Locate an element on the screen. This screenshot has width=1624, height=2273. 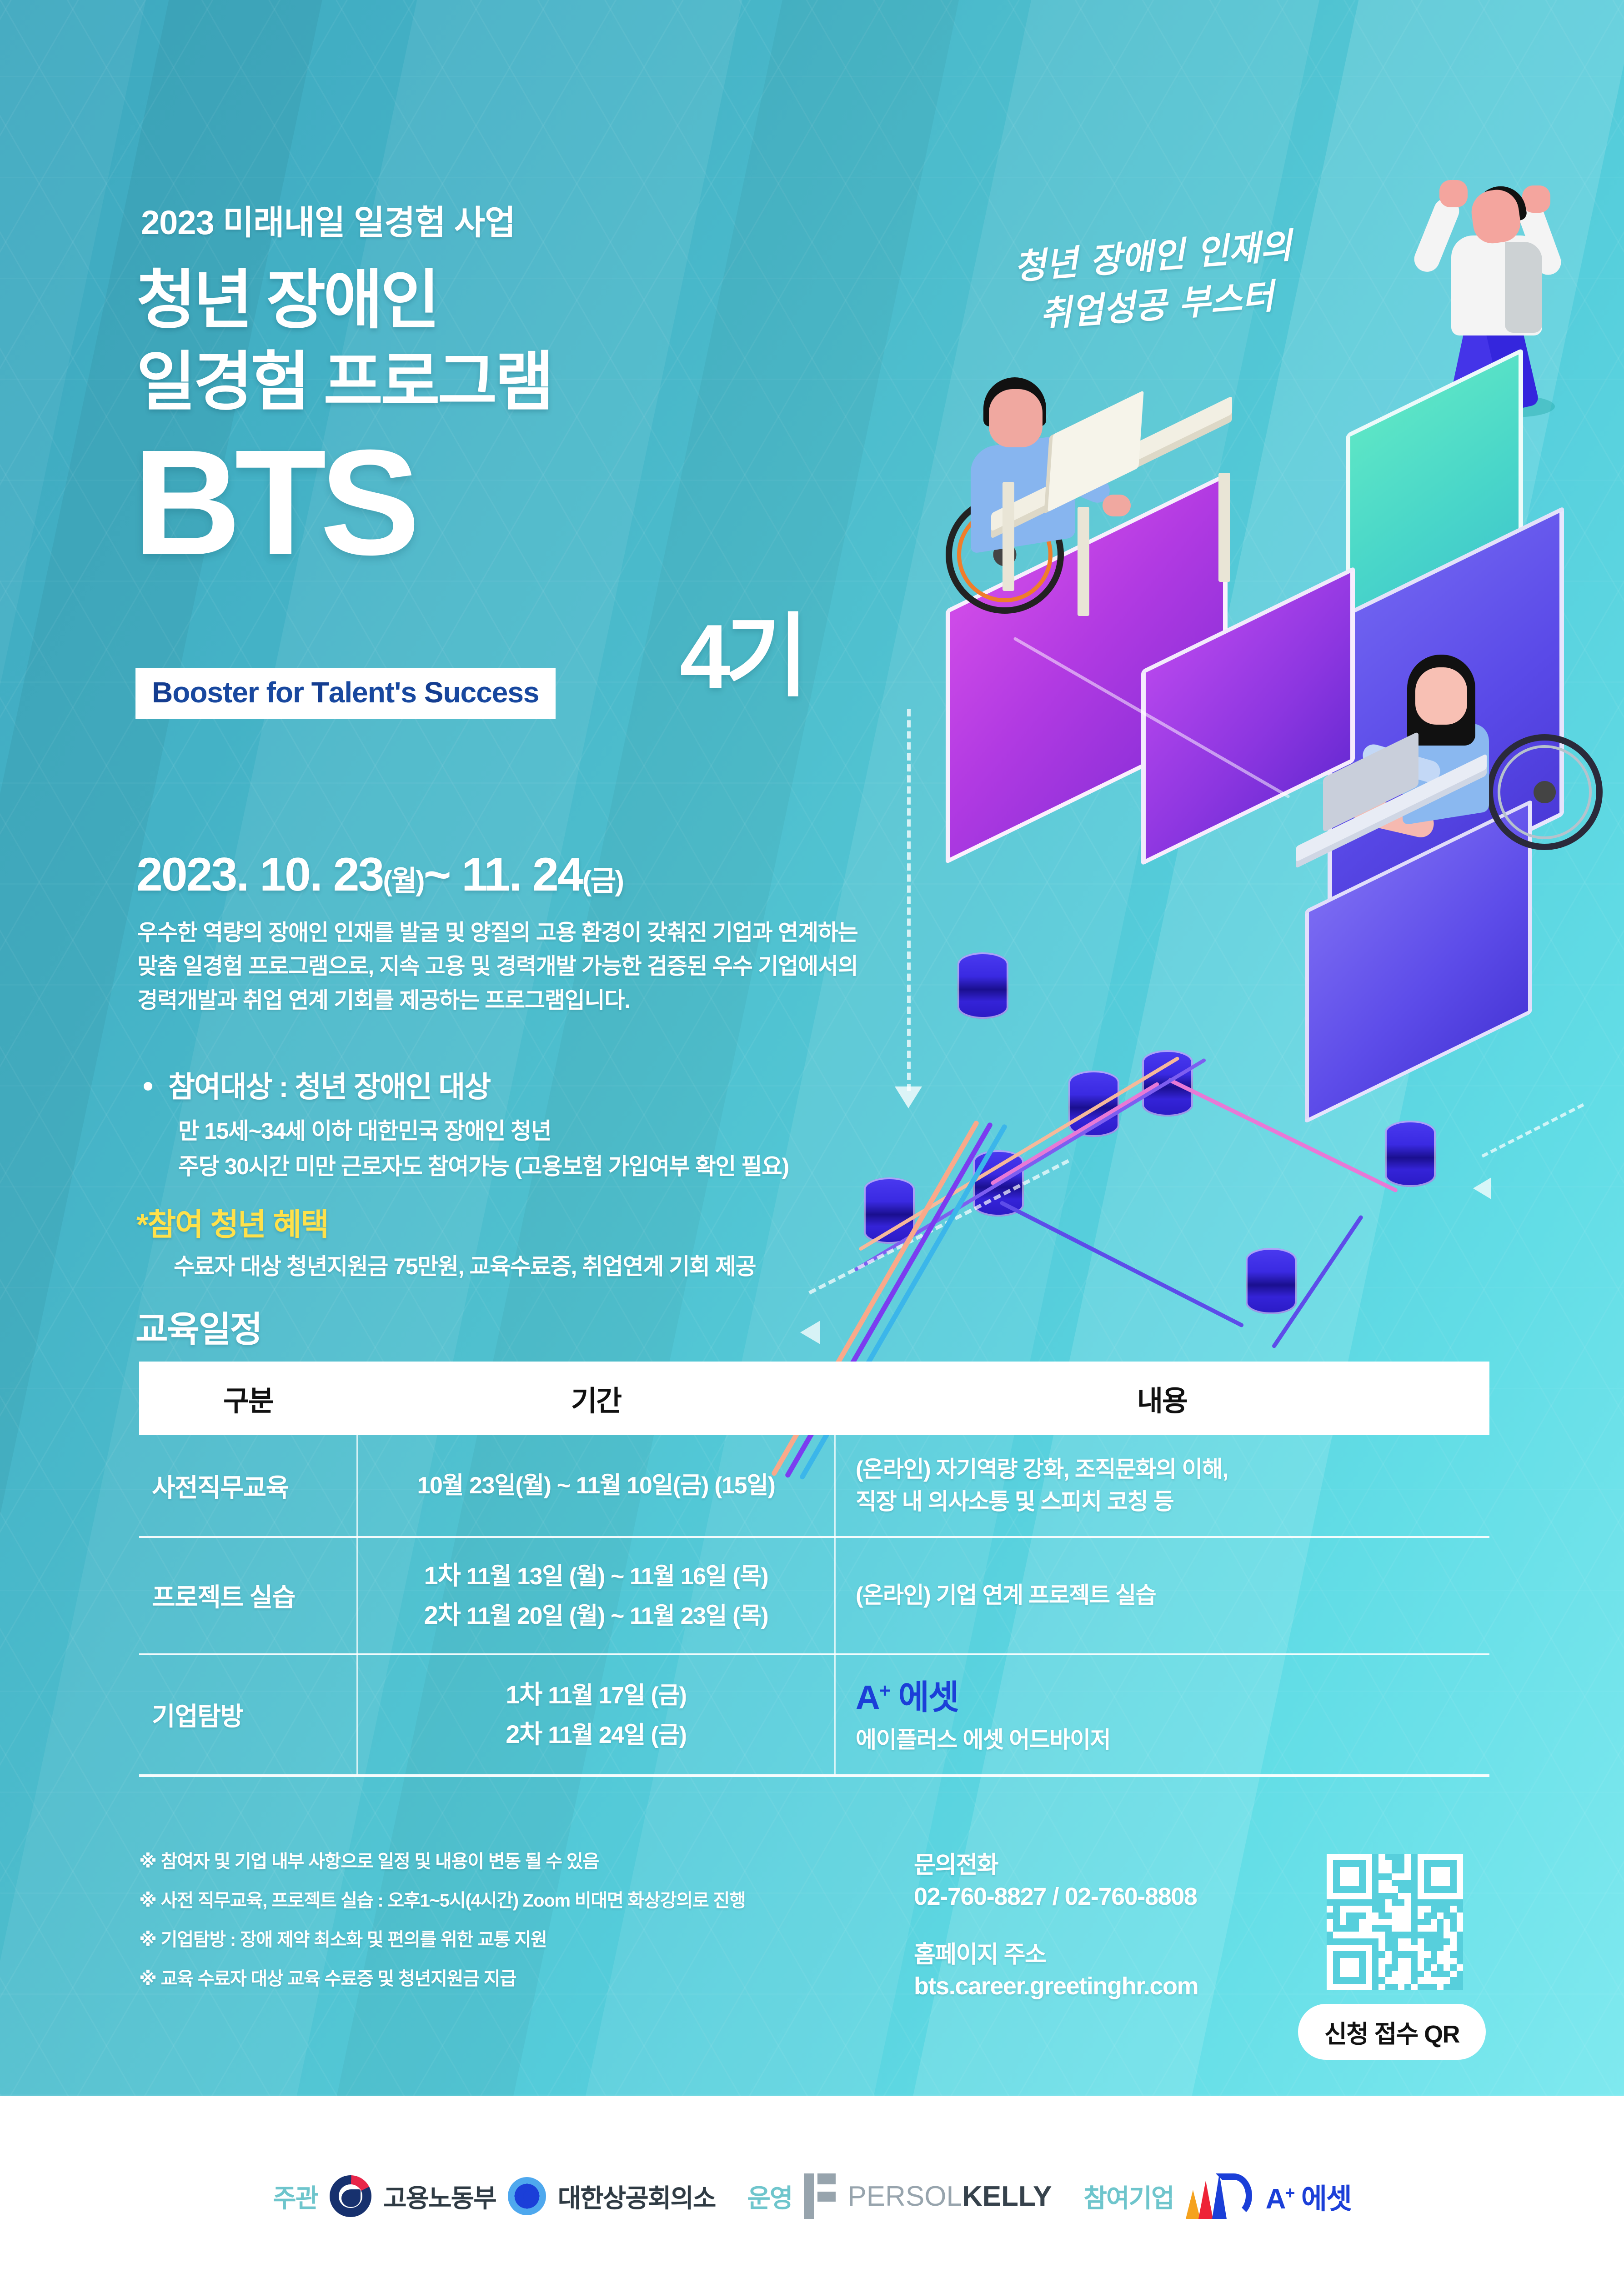
table-header-row: 구분 기간 내용 is located at coordinates (814, 1398).